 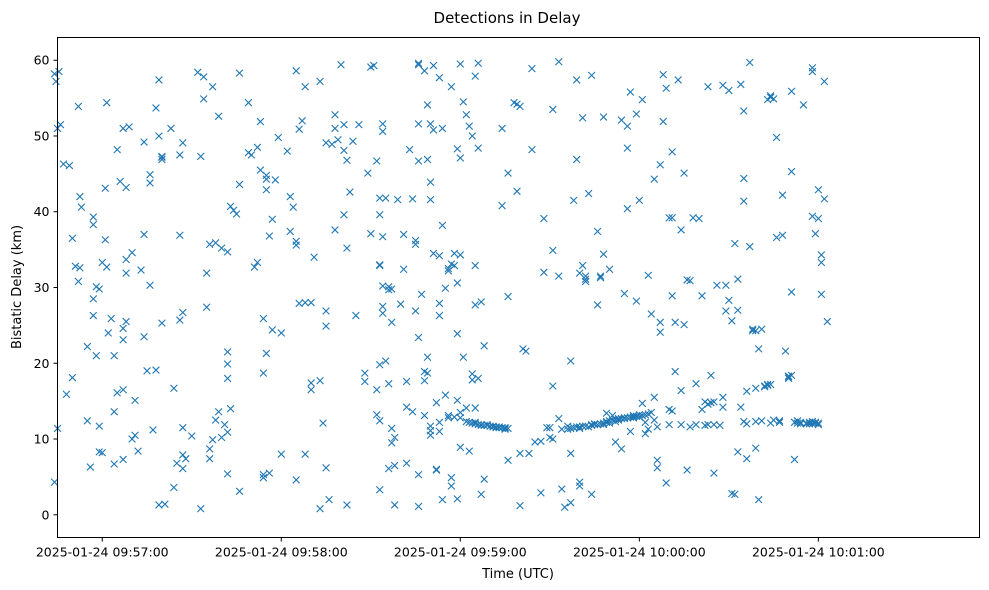 I want to click on x-tick-label: 2025-01-24 09:59:00, so click(x=460, y=552).